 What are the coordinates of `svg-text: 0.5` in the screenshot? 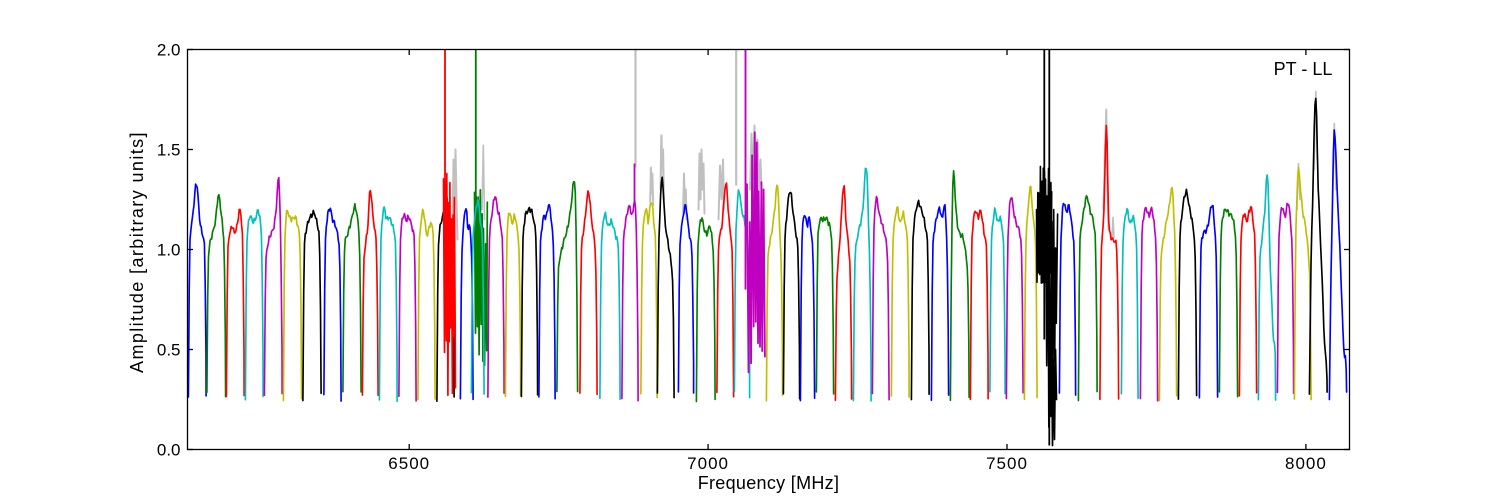 It's located at (169, 350).